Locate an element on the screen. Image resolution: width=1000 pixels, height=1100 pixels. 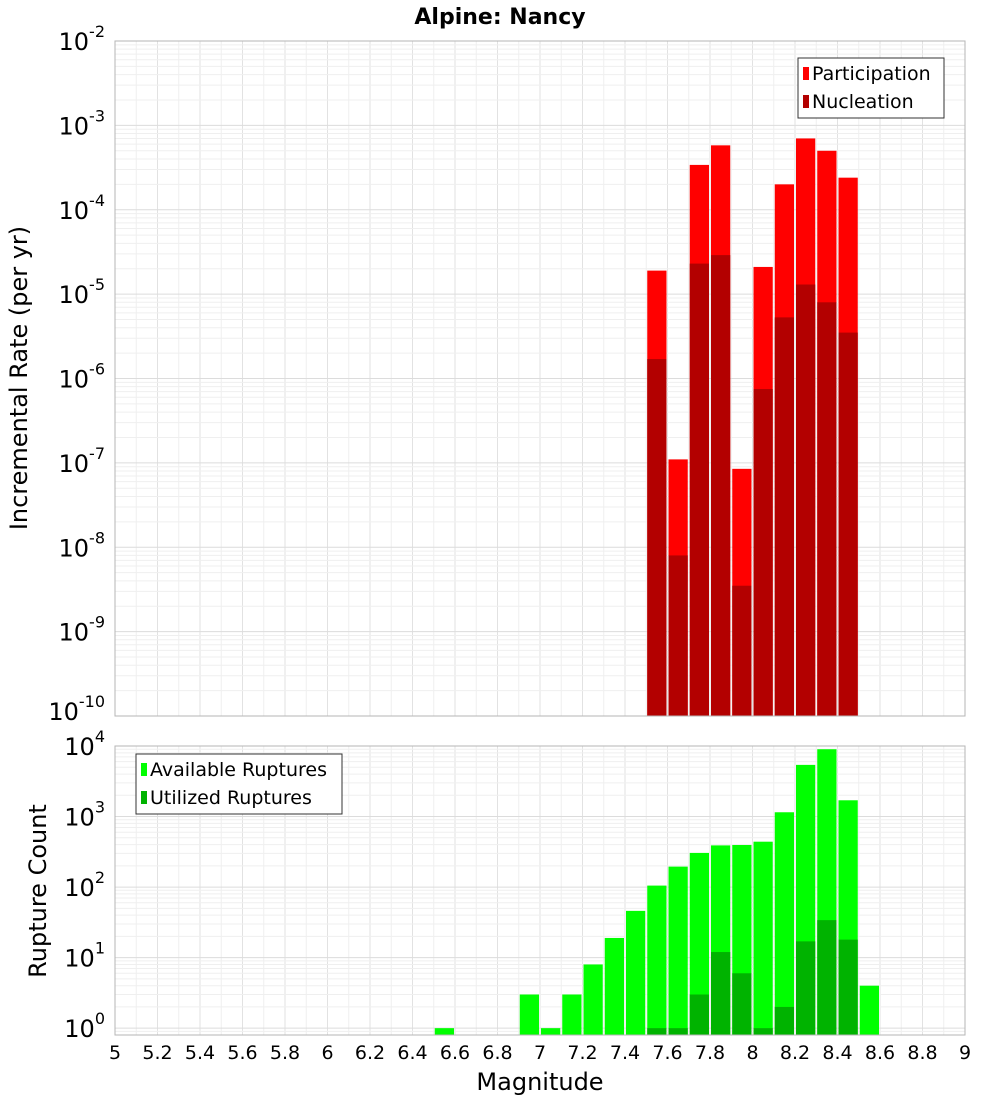
count-plot-y-axis-label: Rupture Count is located at coordinates (38, 891).